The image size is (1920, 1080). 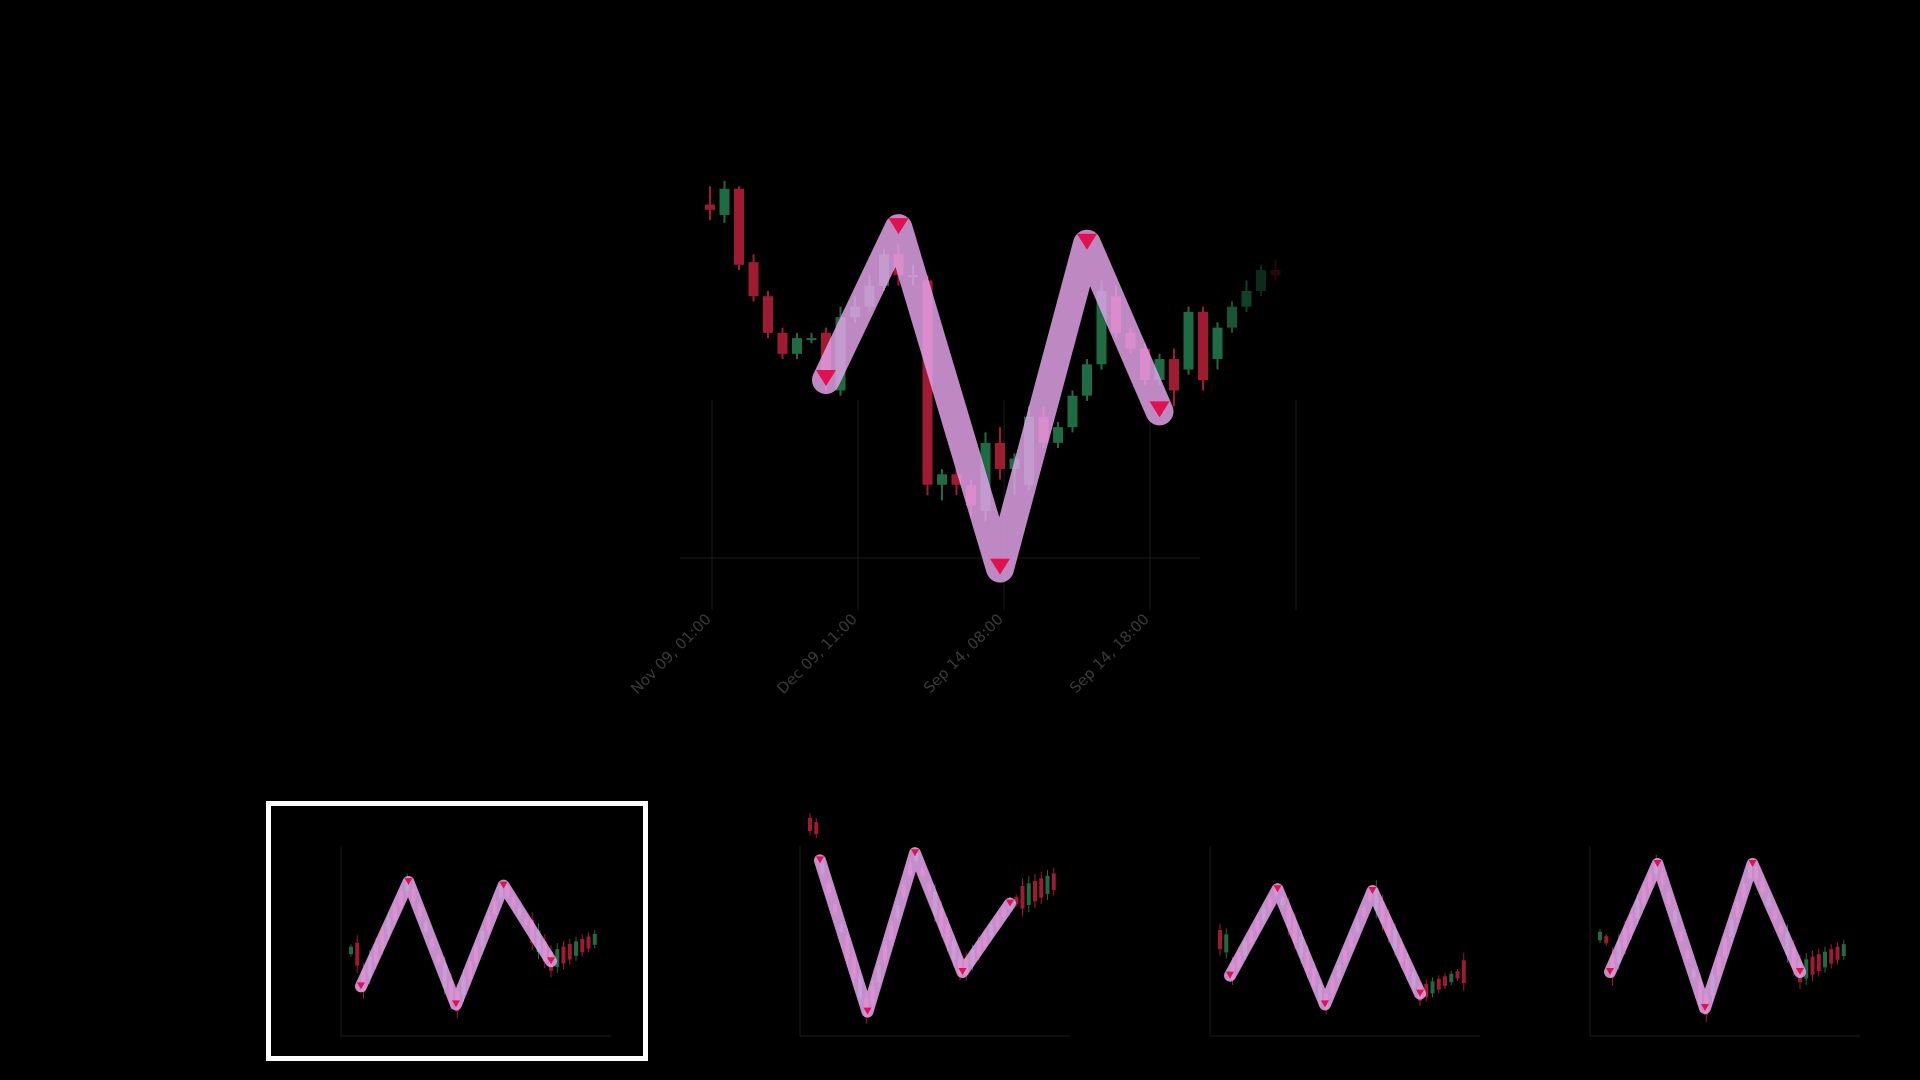 What do you see at coordinates (993, 398) in the screenshot?
I see `zigzag-pattern-band` at bounding box center [993, 398].